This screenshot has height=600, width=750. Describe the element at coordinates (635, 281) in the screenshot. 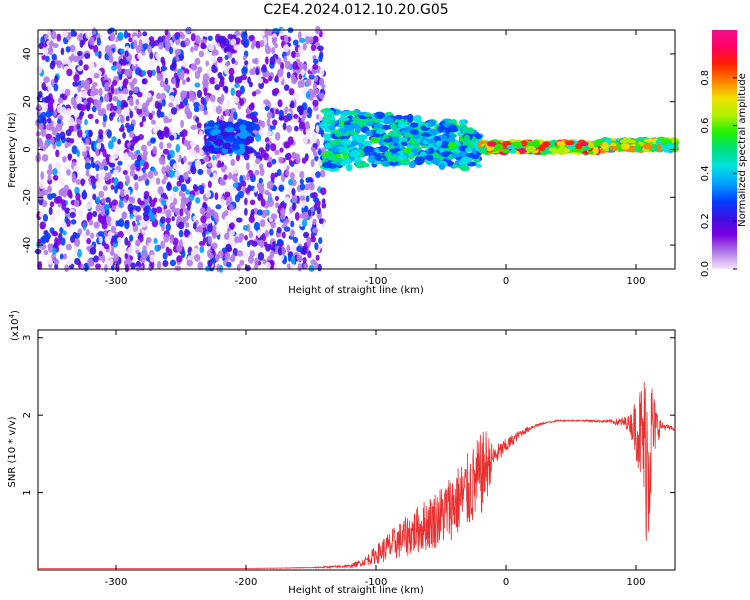

I see `x-tick-label: 100` at that location.